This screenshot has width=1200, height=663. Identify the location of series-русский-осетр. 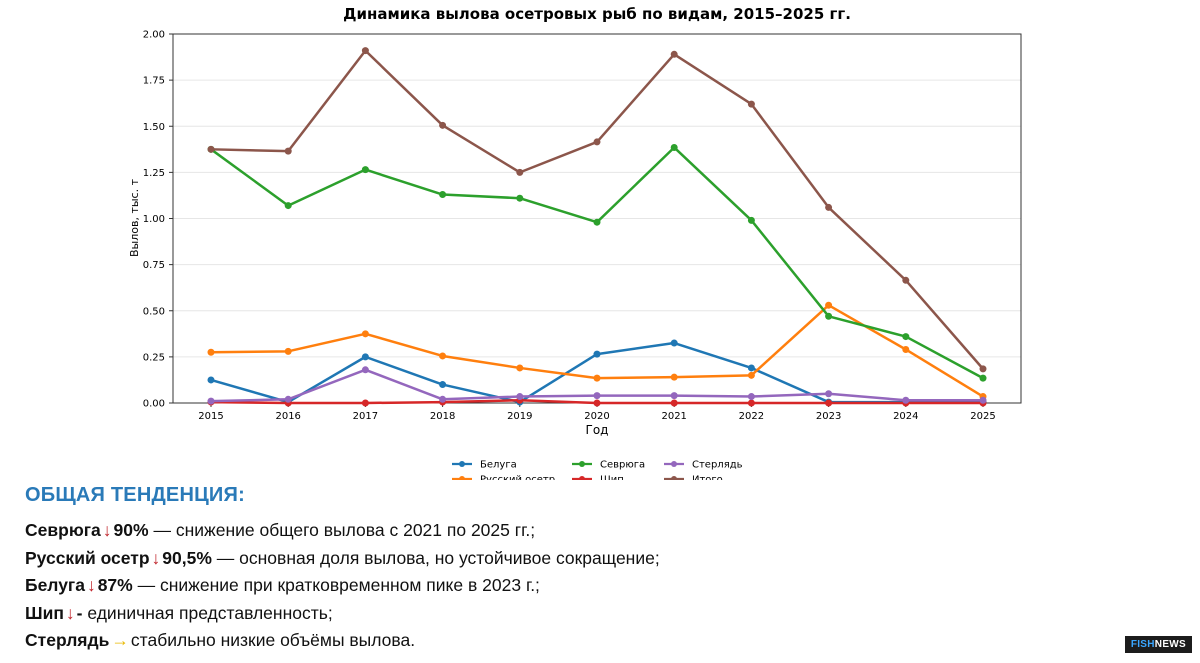
(597, 351).